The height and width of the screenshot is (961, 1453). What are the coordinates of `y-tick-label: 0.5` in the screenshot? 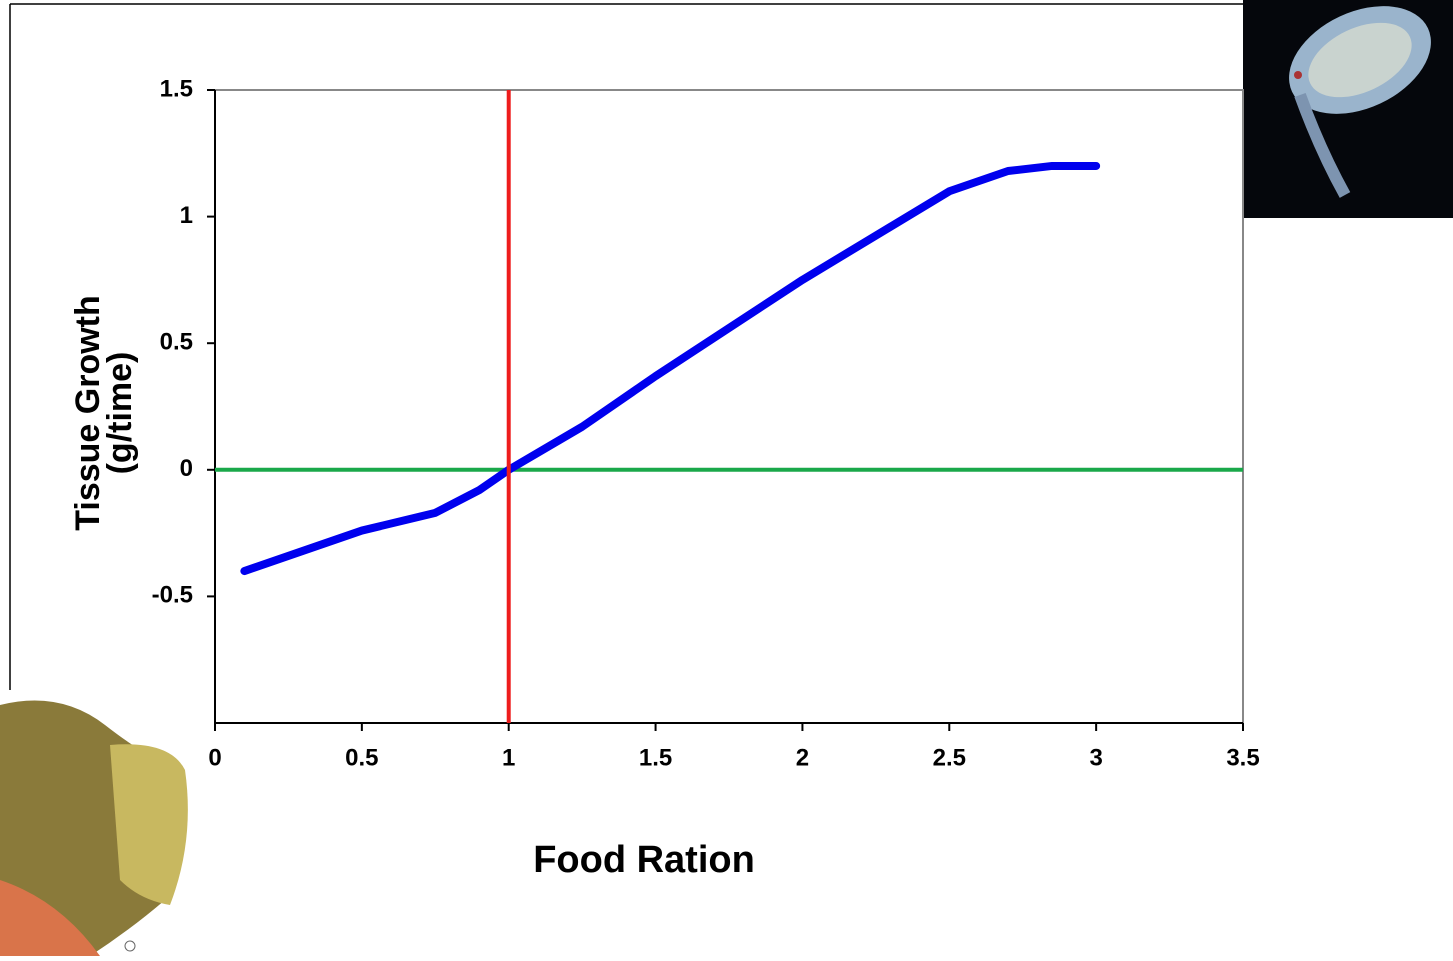 It's located at (176, 342).